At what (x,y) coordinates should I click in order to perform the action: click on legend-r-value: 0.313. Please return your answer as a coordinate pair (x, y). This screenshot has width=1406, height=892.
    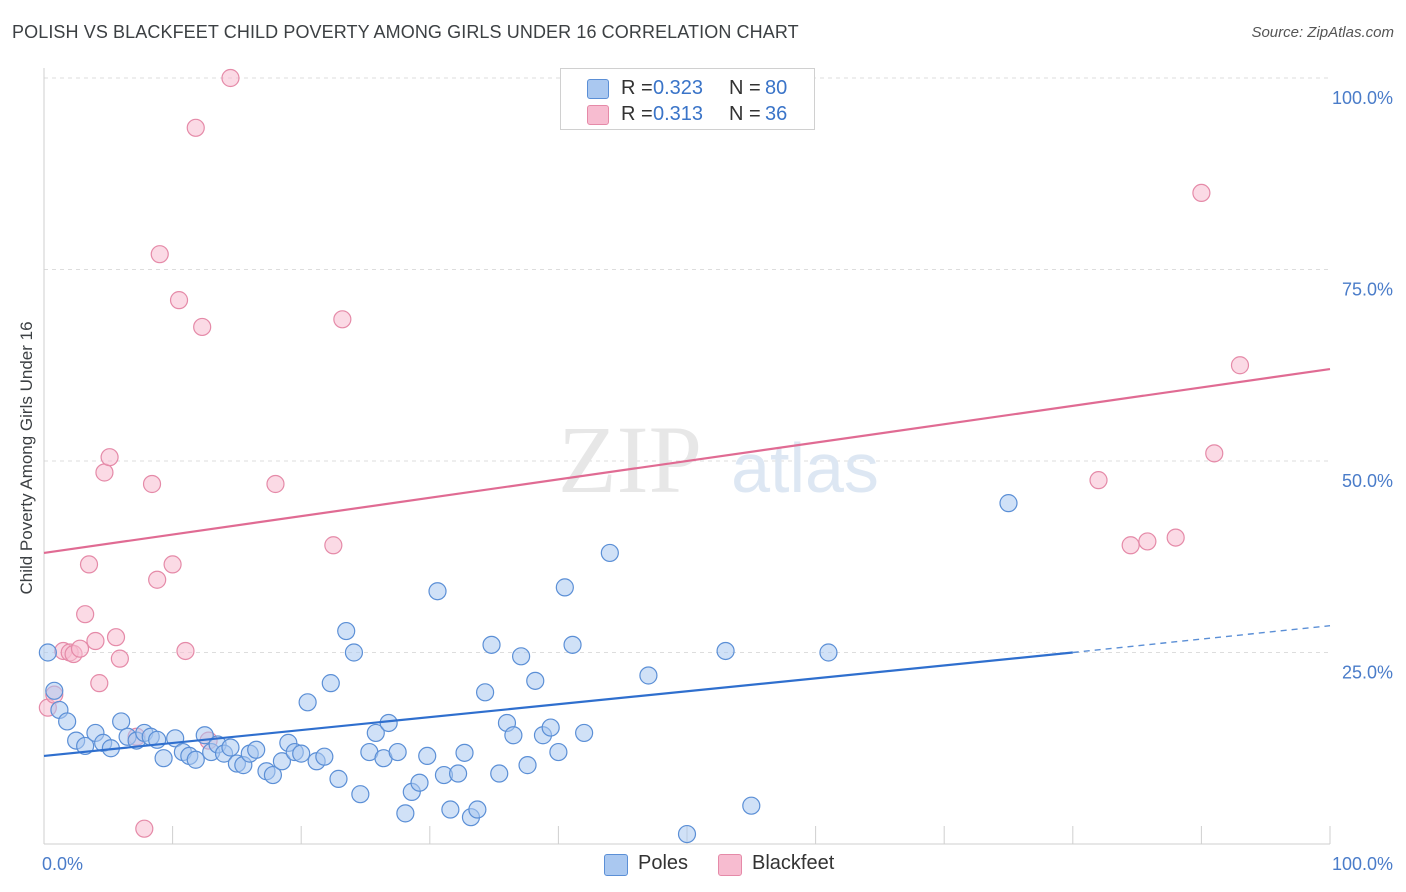
    Looking at the image, I should click on (678, 114).